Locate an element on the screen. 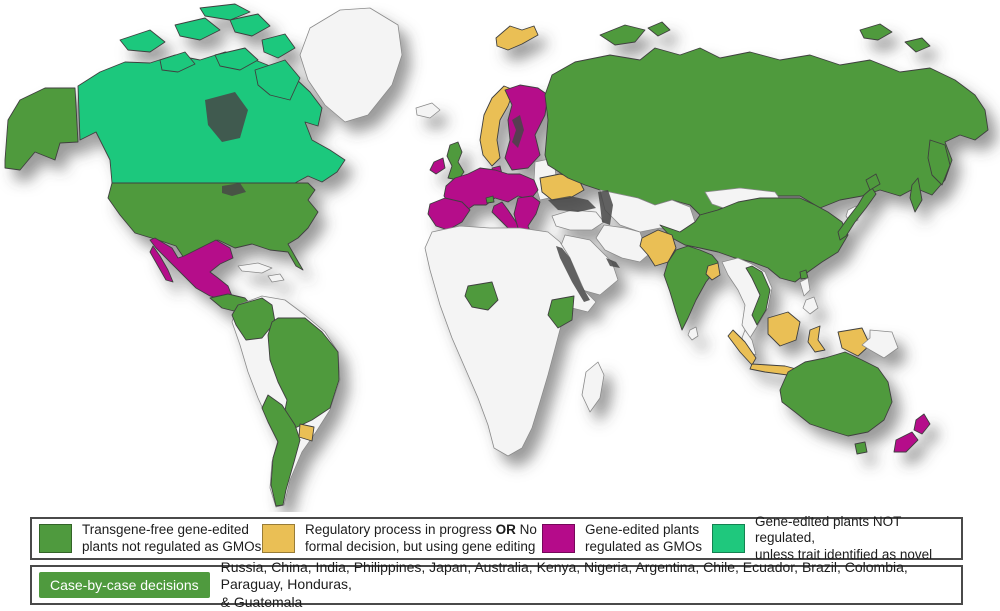  region-vietnam is located at coordinates (758, 295).